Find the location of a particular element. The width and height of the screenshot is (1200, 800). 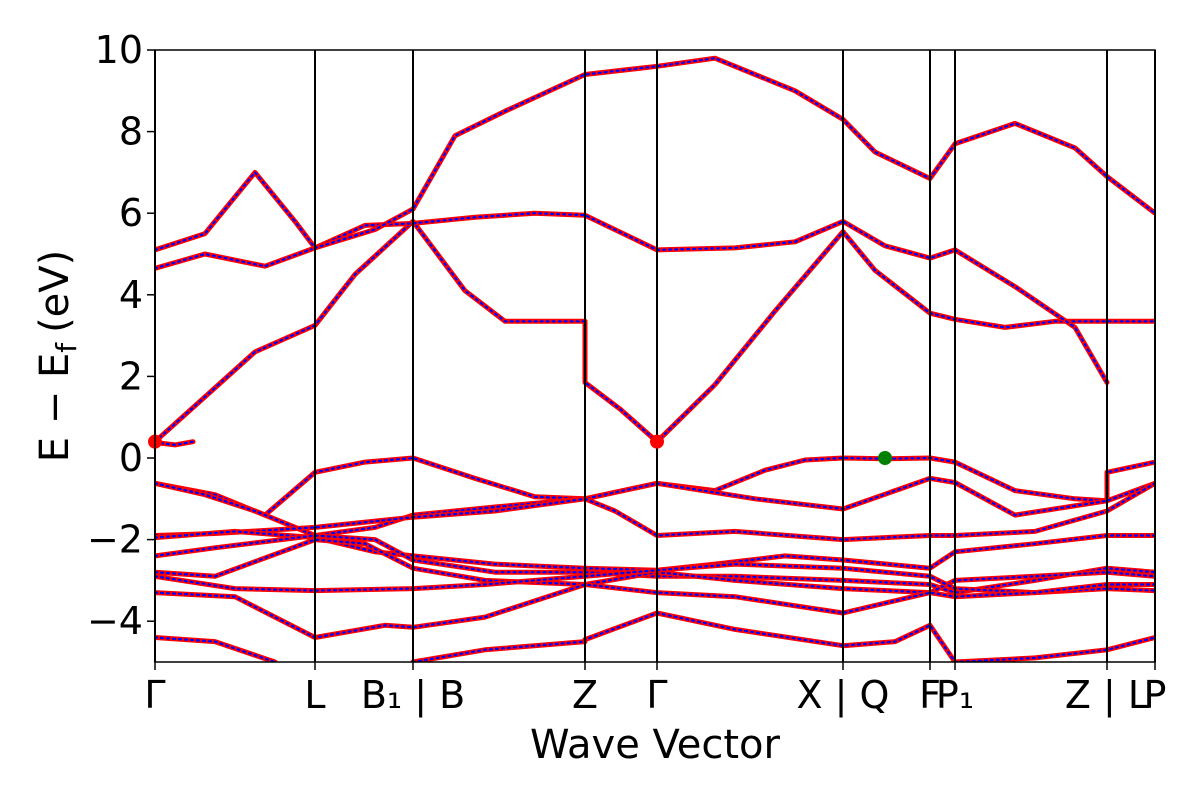

y-tick-label-2: 0 is located at coordinates (131, 458).